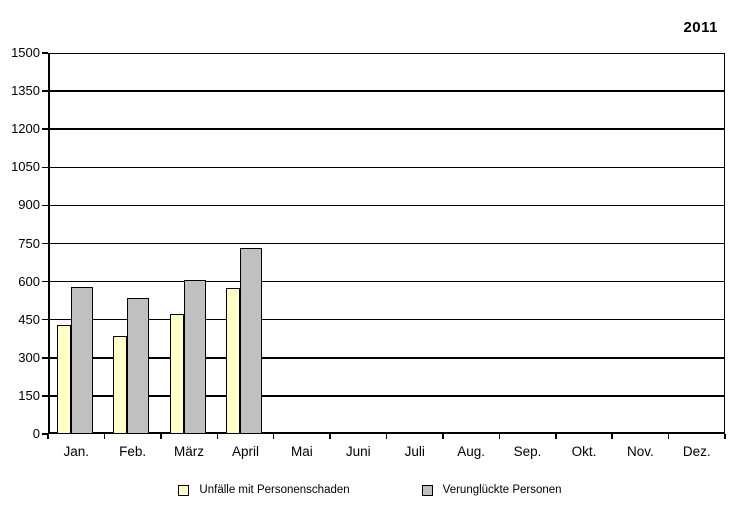  What do you see at coordinates (471, 451) in the screenshot?
I see `x-axis-label: Aug.` at bounding box center [471, 451].